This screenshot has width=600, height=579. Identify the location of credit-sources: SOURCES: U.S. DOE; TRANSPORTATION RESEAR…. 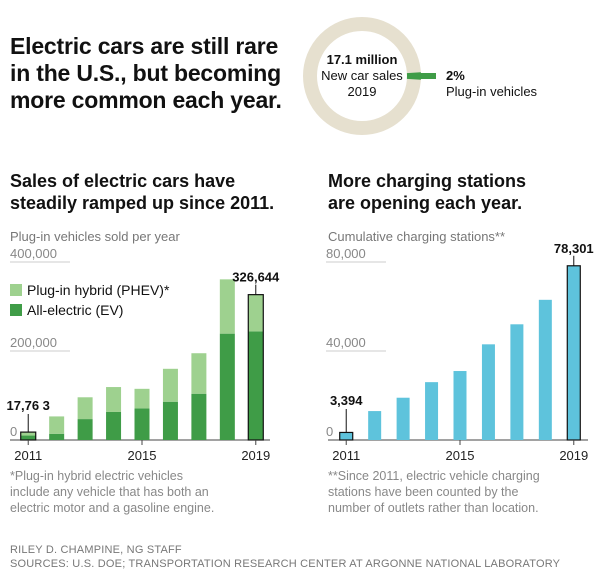
(285, 564).